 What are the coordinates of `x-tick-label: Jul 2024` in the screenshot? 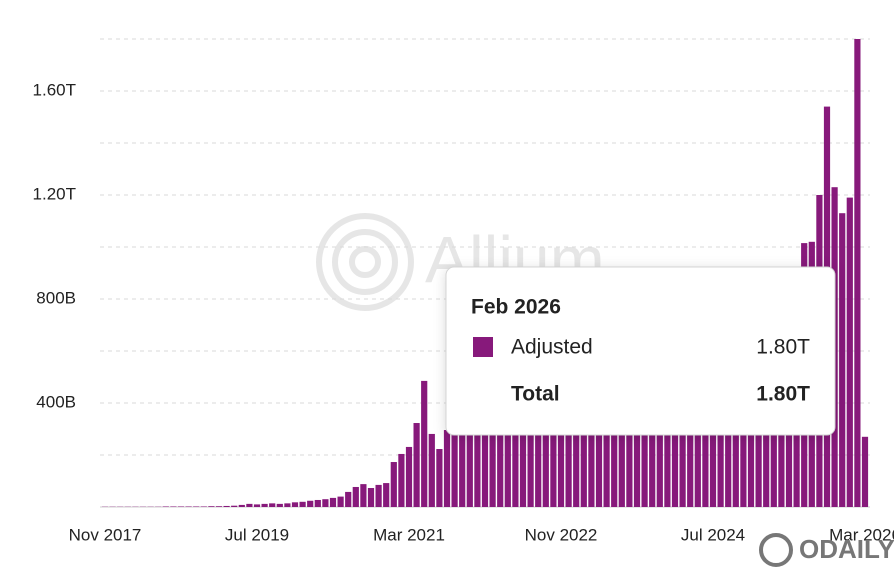 It's located at (713, 534).